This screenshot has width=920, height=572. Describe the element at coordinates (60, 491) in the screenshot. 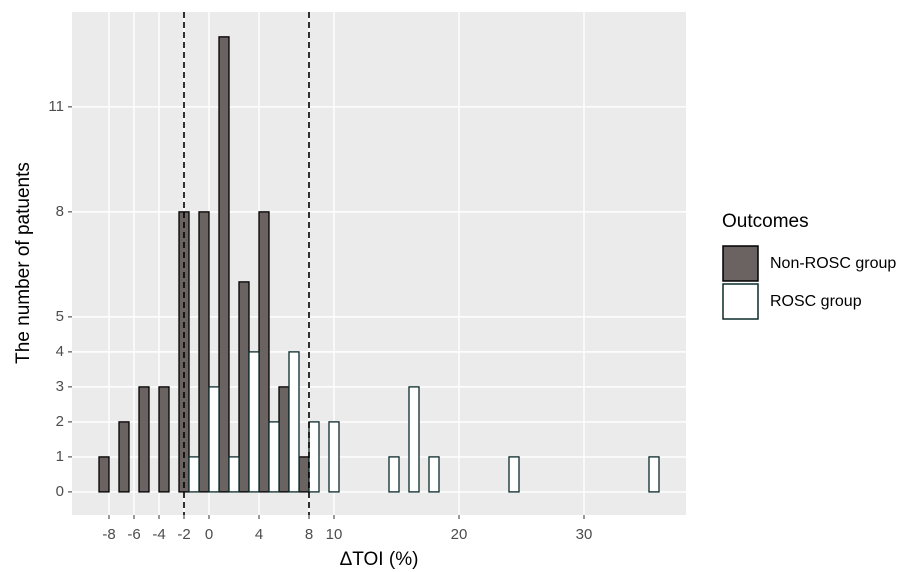

I see `y-tick-label: 0` at that location.